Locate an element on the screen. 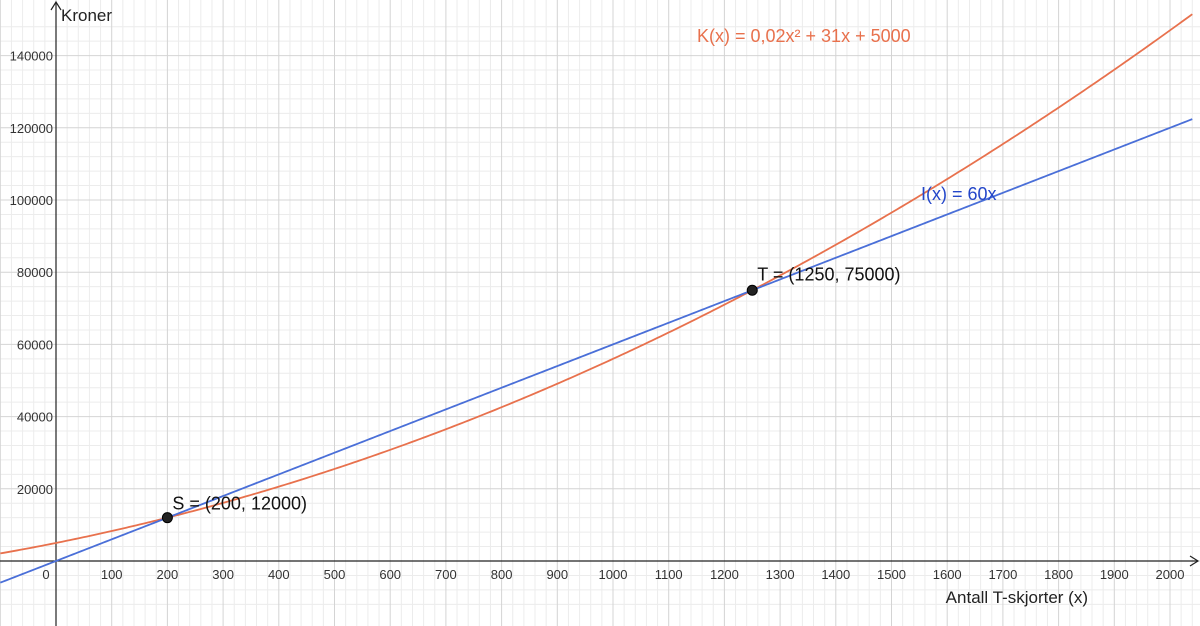 The image size is (1200, 626). x-axis-label: Antall T-skjorter (x) is located at coordinates (1017, 597).